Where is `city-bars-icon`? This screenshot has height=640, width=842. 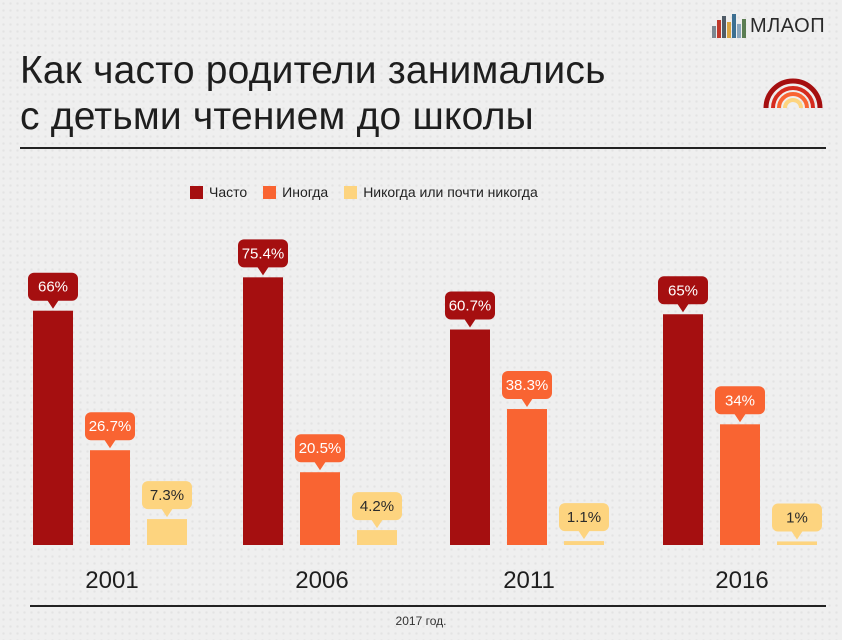 city-bars-icon is located at coordinates (729, 26).